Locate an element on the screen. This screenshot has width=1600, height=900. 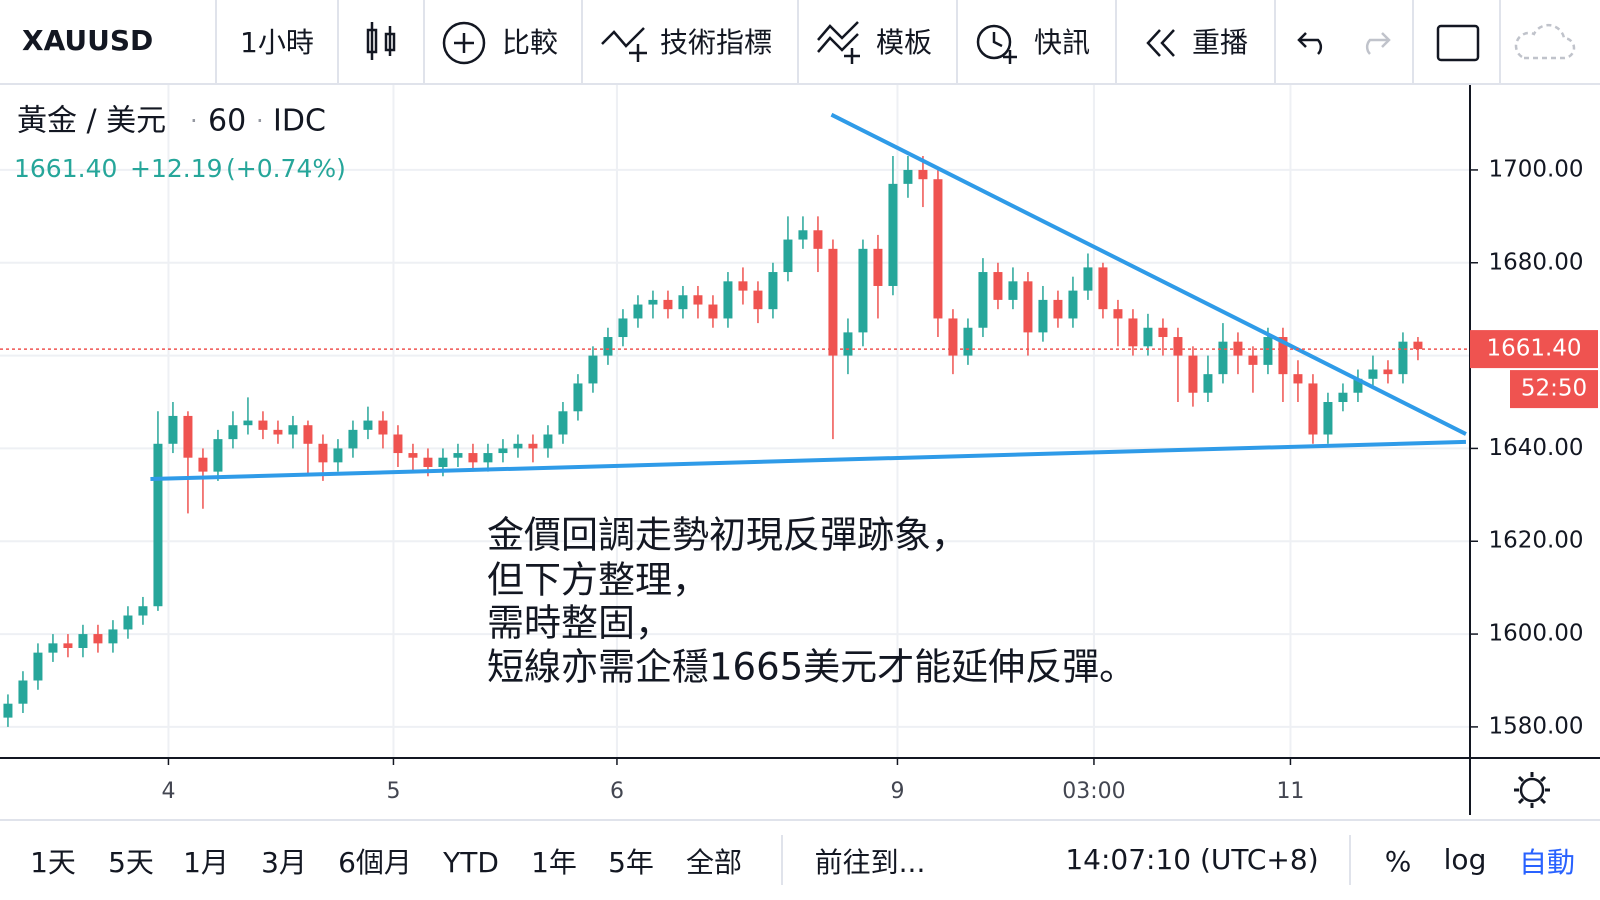
x-tick-label: 03:00 is located at coordinates (1093, 791).